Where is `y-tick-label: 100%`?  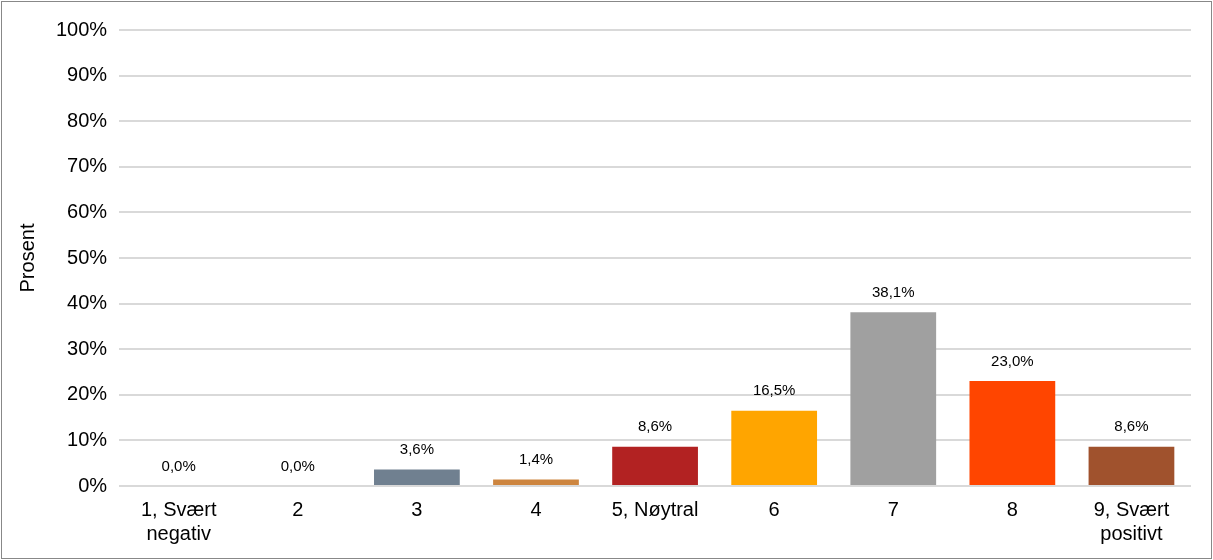 y-tick-label: 100% is located at coordinates (82, 28).